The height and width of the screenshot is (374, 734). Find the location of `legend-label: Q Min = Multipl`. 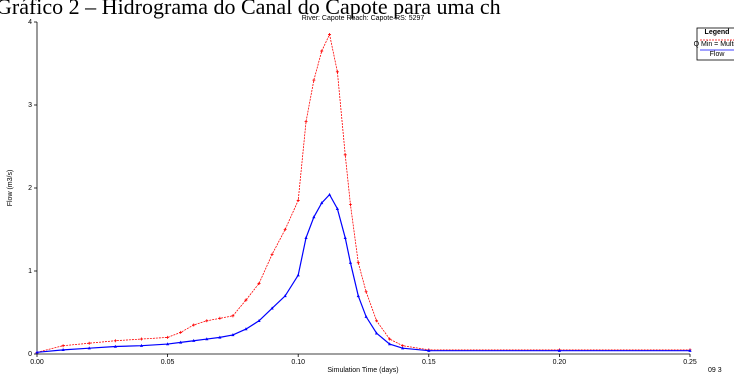

legend-label: Q Min = Multipl is located at coordinates (714, 44).